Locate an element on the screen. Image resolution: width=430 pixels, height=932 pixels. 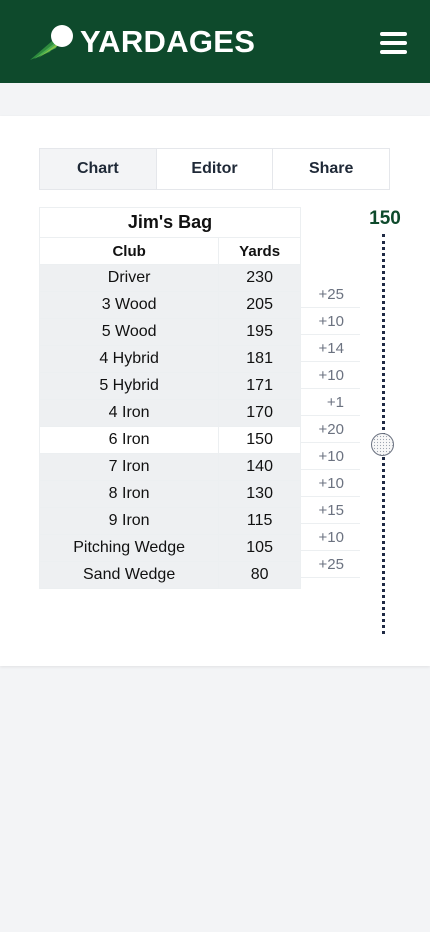
gap-value: +20 is located at coordinates (330, 429).